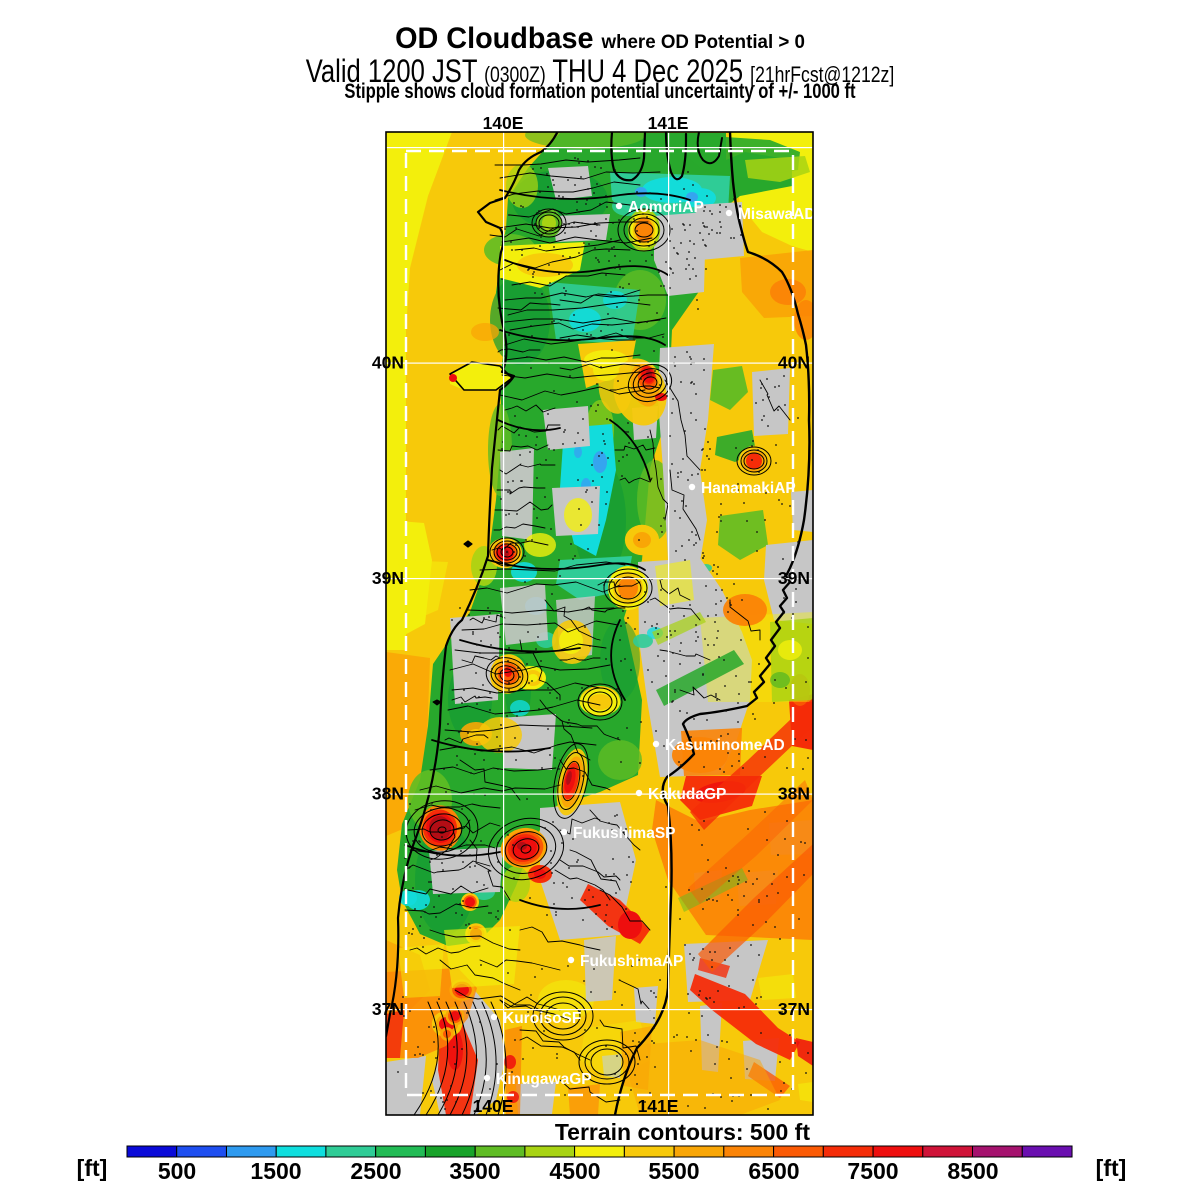 The width and height of the screenshot is (1200, 1200). I want to click on svg-text: FukushimaSP, so click(624, 833).